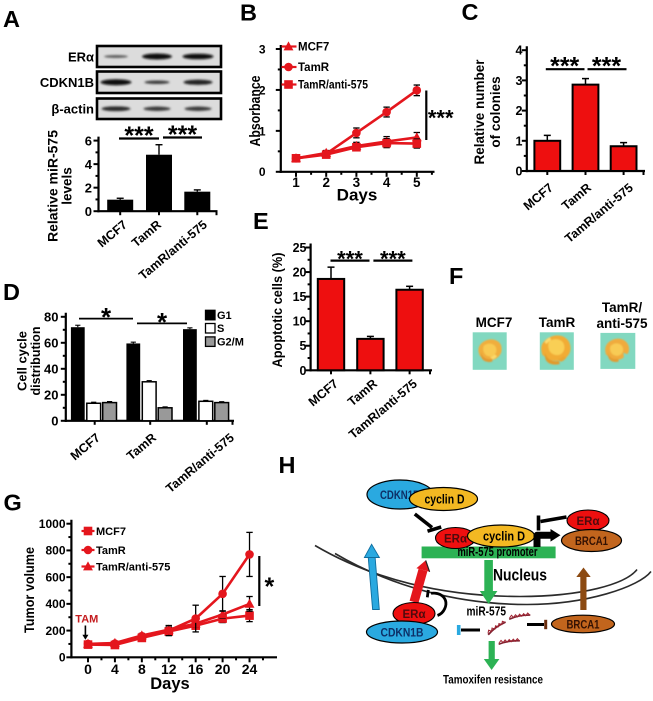 This screenshot has width=653, height=701. Describe the element at coordinates (13, 503) in the screenshot. I see `svg-text: G` at that location.